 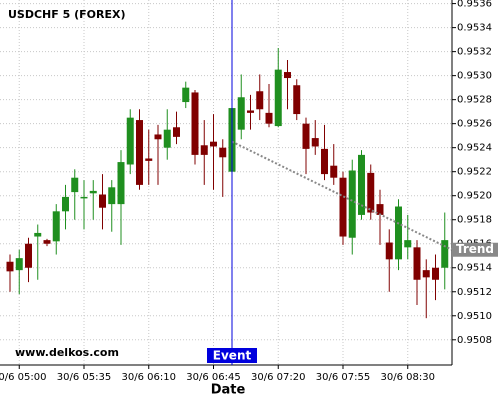 What do you see at coordinates (474, 340) in the screenshot?
I see `y-tick-label: 0.9508` at bounding box center [474, 340].